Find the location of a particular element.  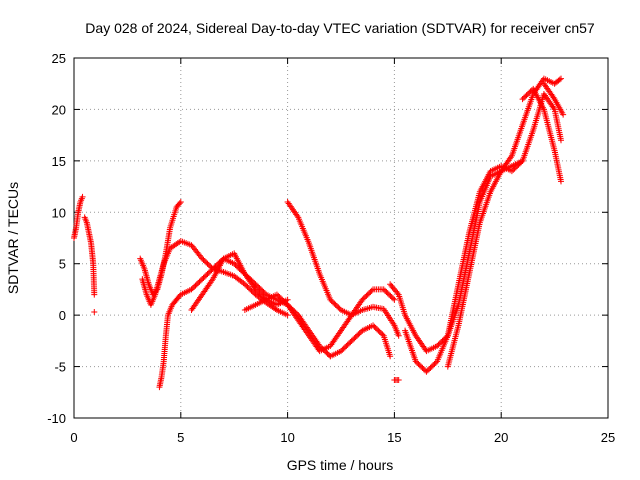

y-tick-label: 0 is located at coordinates (62, 315).